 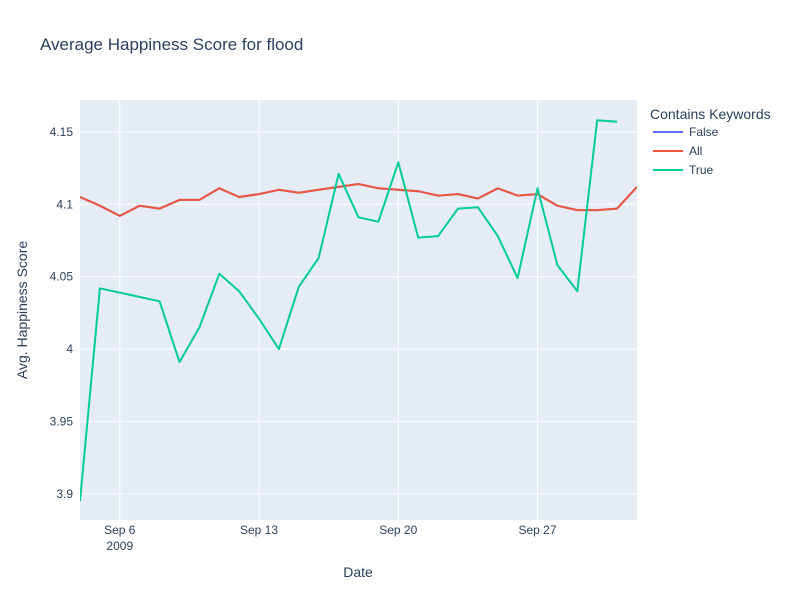 I want to click on y-tick-label: 4, so click(x=69, y=349).